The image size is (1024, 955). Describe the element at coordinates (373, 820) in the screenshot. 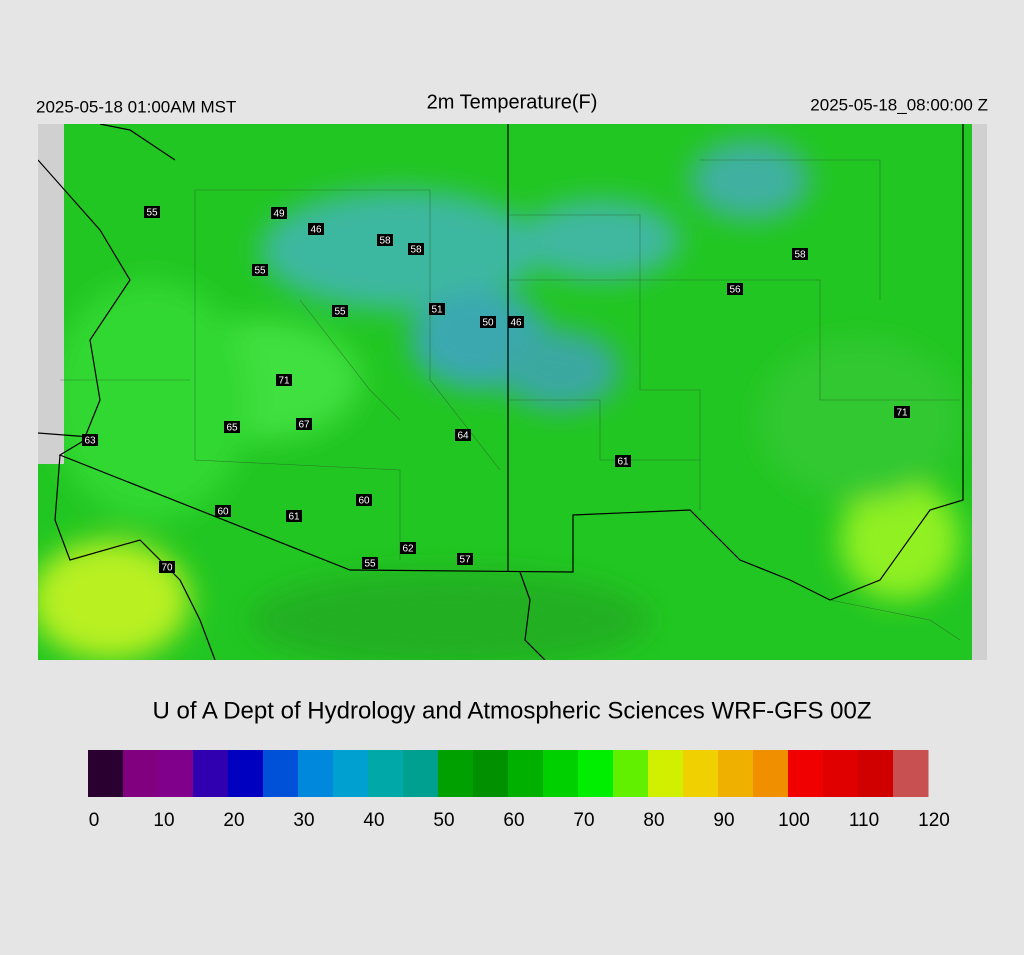

I see `colorbar-tick-label: 40` at that location.